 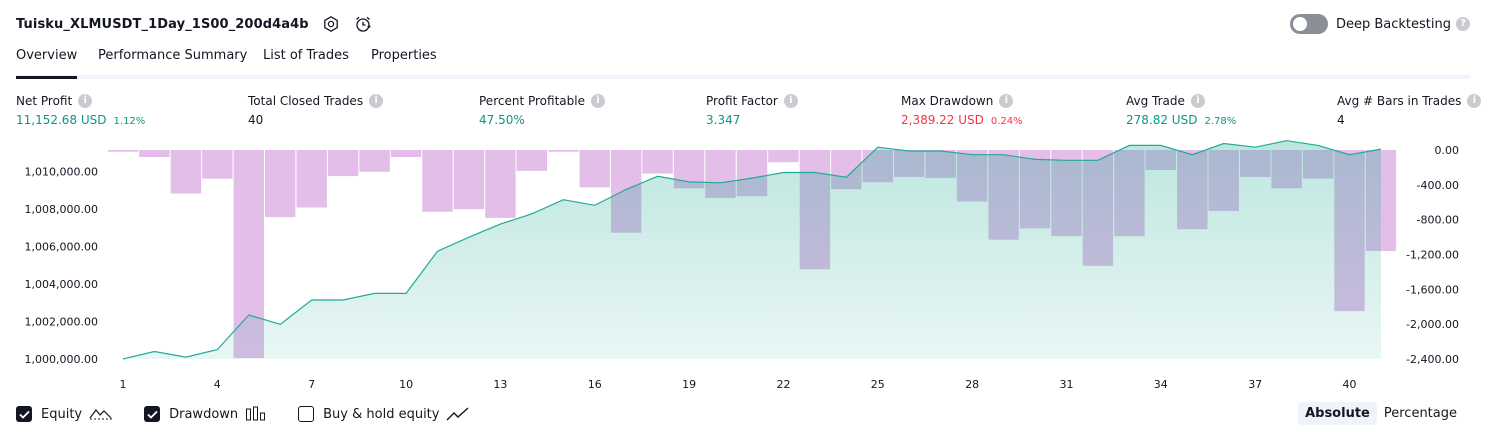 What do you see at coordinates (1393, 24) in the screenshot?
I see `deep-backtesting-label: Deep Backtesting` at bounding box center [1393, 24].